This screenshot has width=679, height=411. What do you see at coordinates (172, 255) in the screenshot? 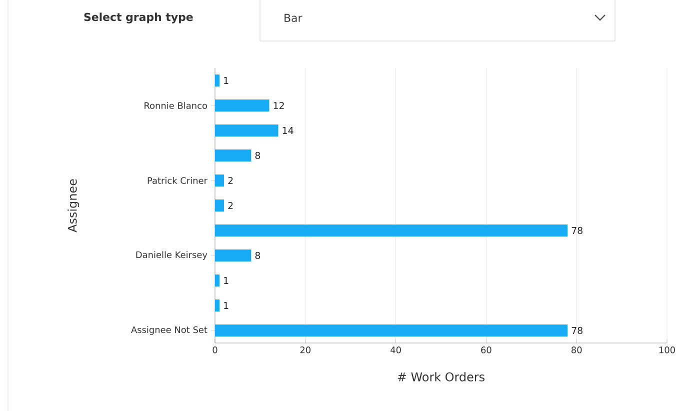
I see `y-tick-label: Danielle Keirsey` at bounding box center [172, 255].